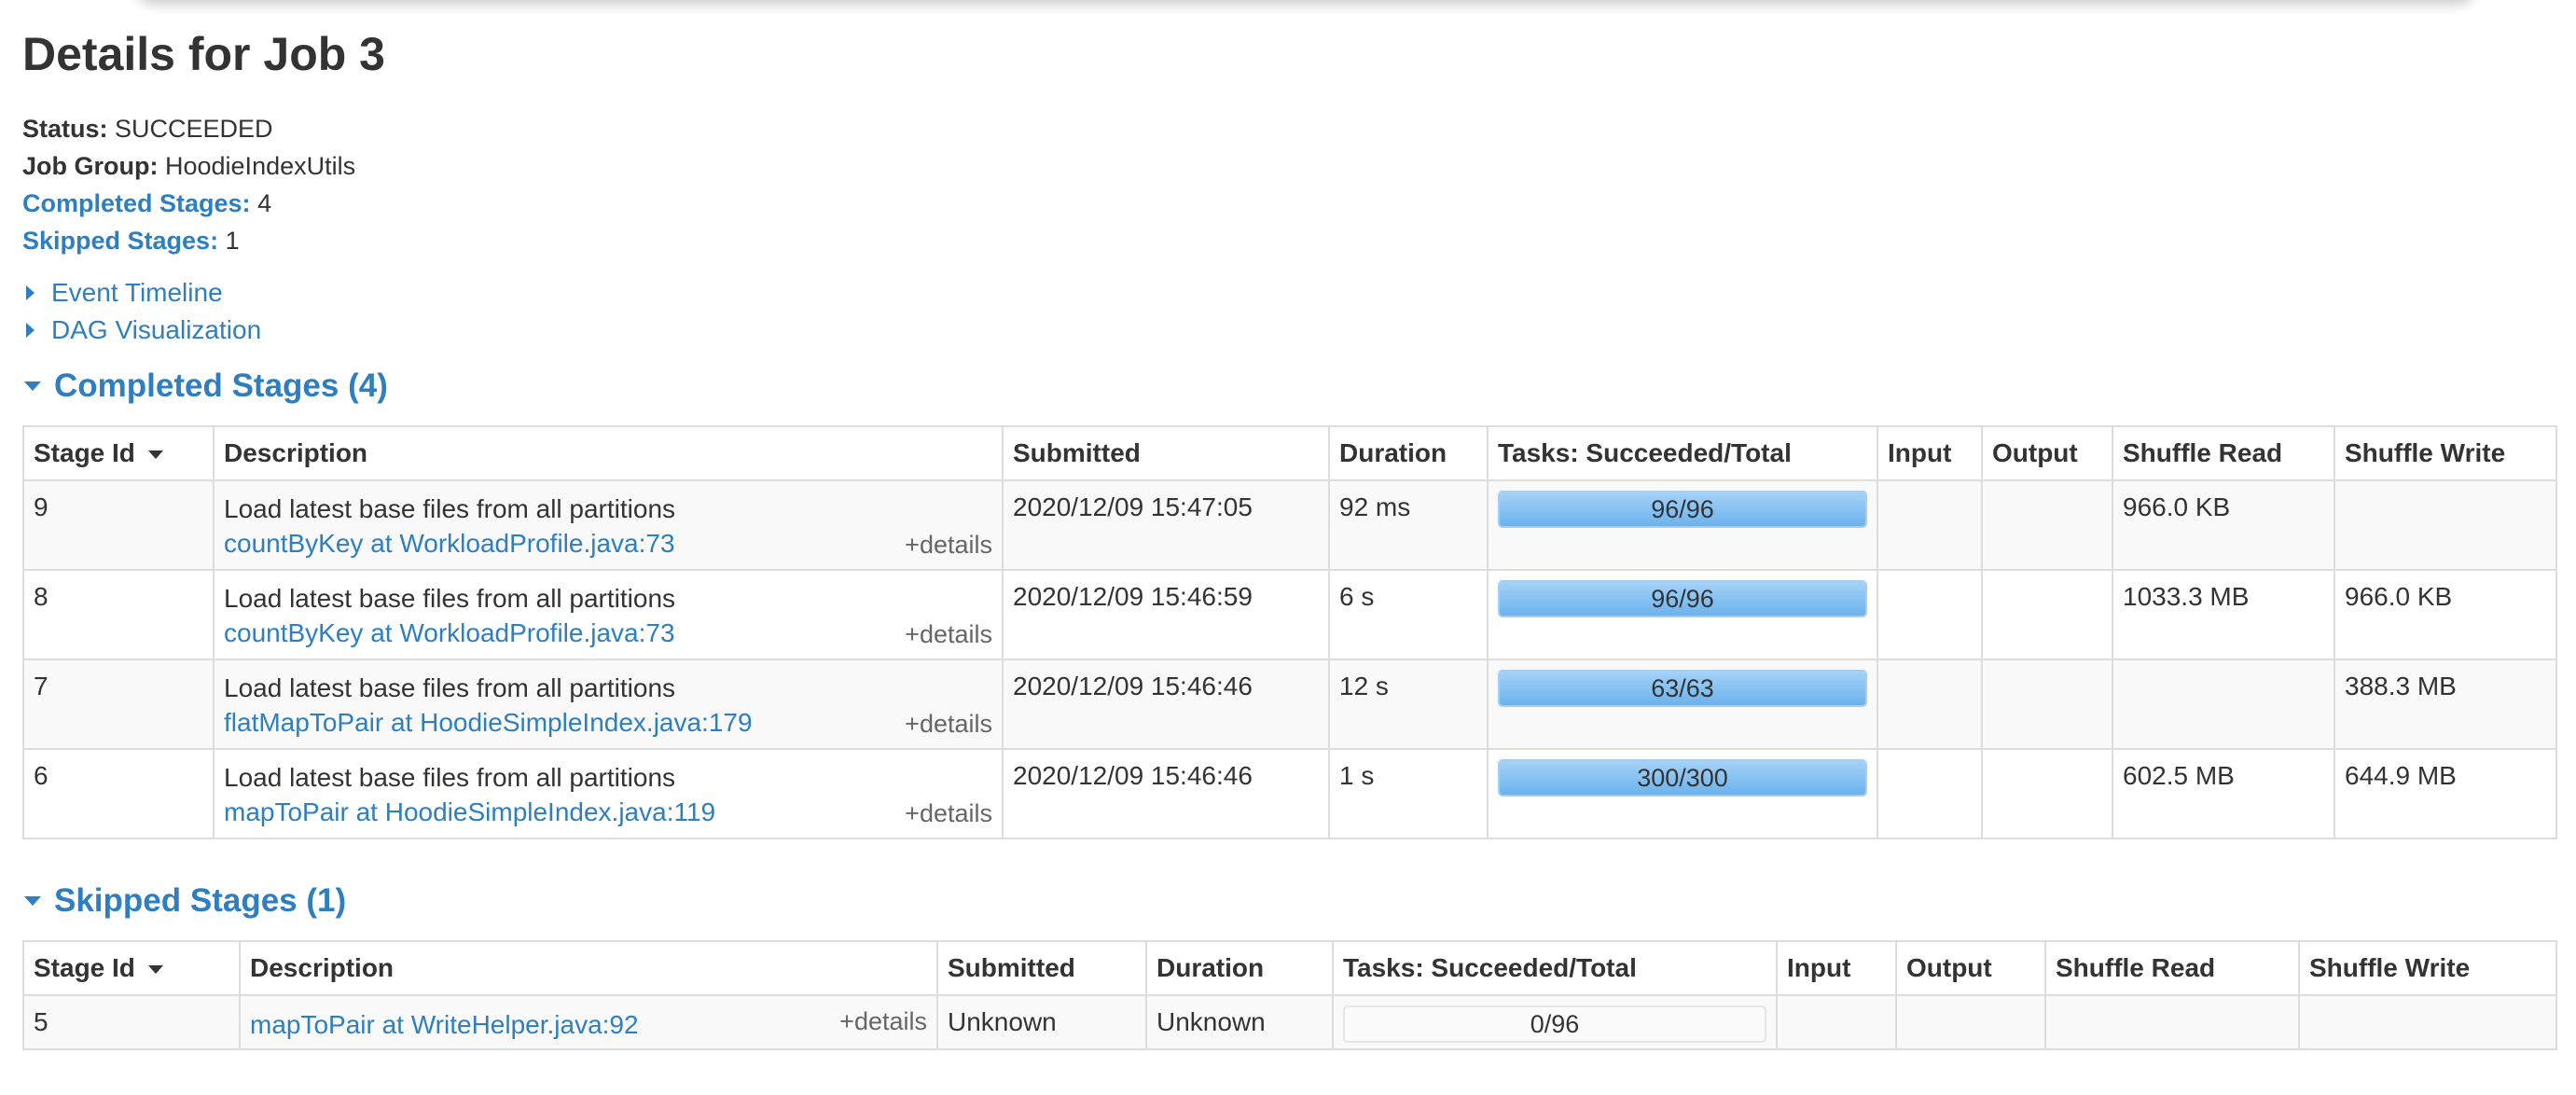 The height and width of the screenshot is (1095, 2576). I want to click on submitted-cell: Unknown, so click(1041, 1022).